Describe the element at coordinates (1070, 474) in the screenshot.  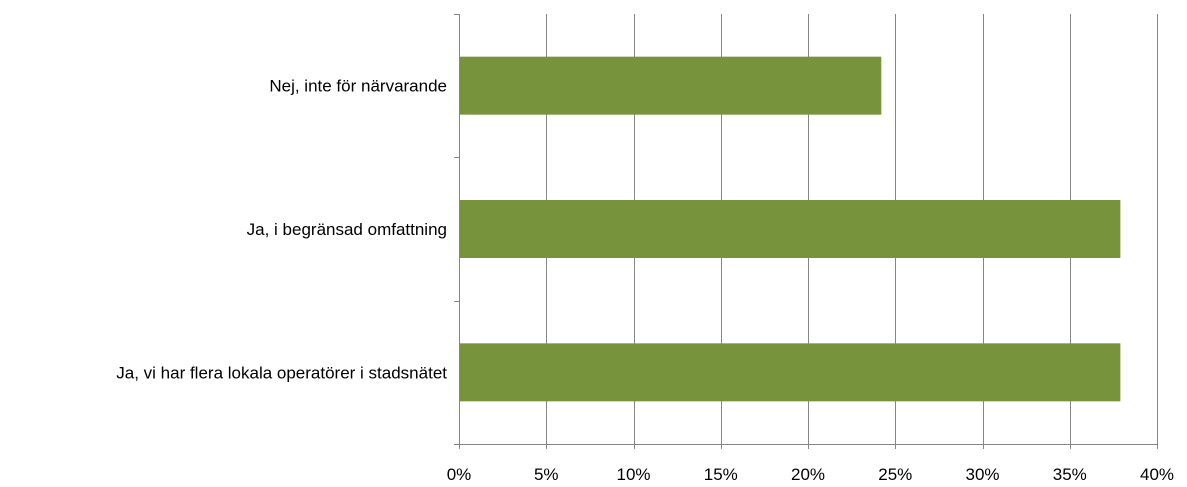
I see `x-tick-label: 35%` at that location.